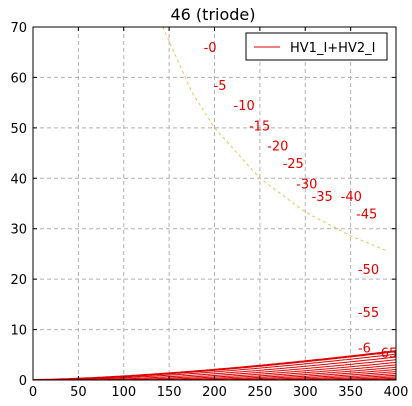 This screenshot has width=412, height=406. Describe the element at coordinates (33, 392) in the screenshot. I see `x-tick-label: 0` at that location.